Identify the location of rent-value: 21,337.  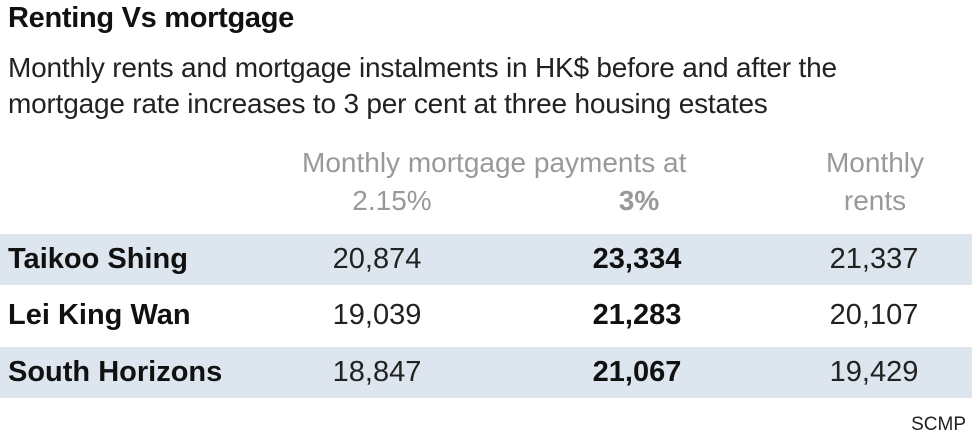
(874, 259).